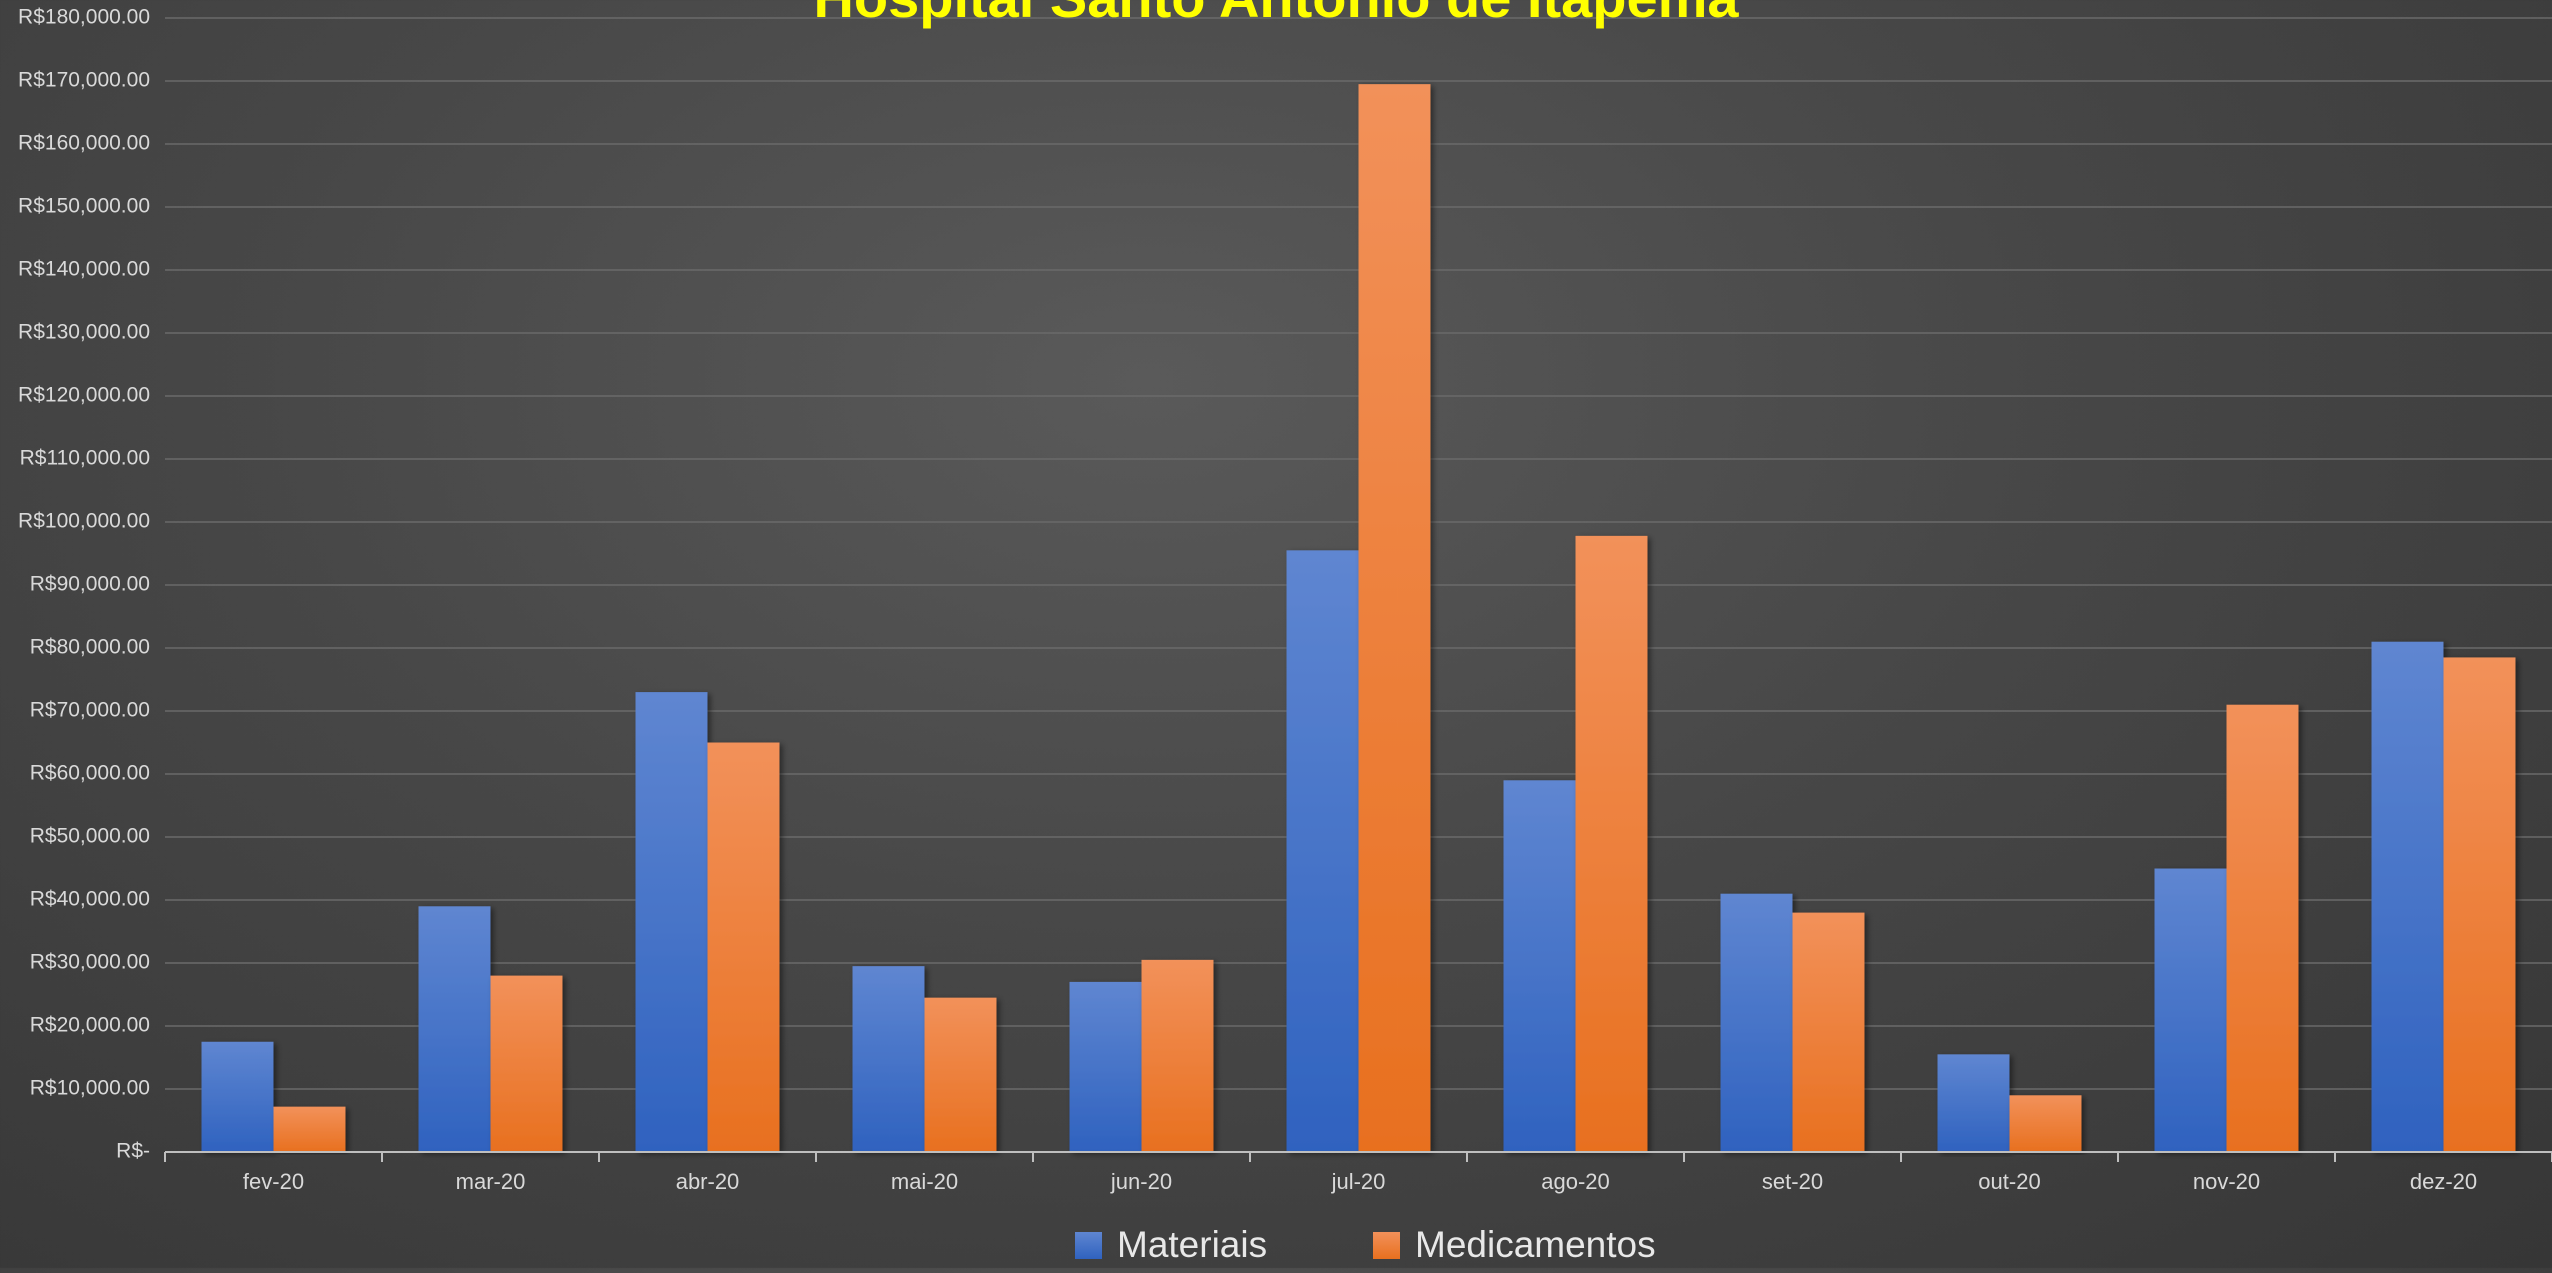  What do you see at coordinates (90, 773) in the screenshot?
I see `y-tick-label: R$60,000.00` at bounding box center [90, 773].